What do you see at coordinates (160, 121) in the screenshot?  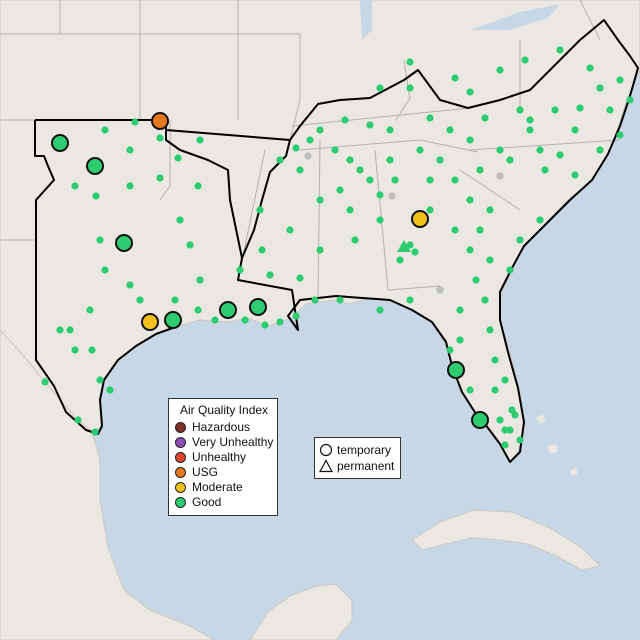 I see `station-marker-usg` at bounding box center [160, 121].